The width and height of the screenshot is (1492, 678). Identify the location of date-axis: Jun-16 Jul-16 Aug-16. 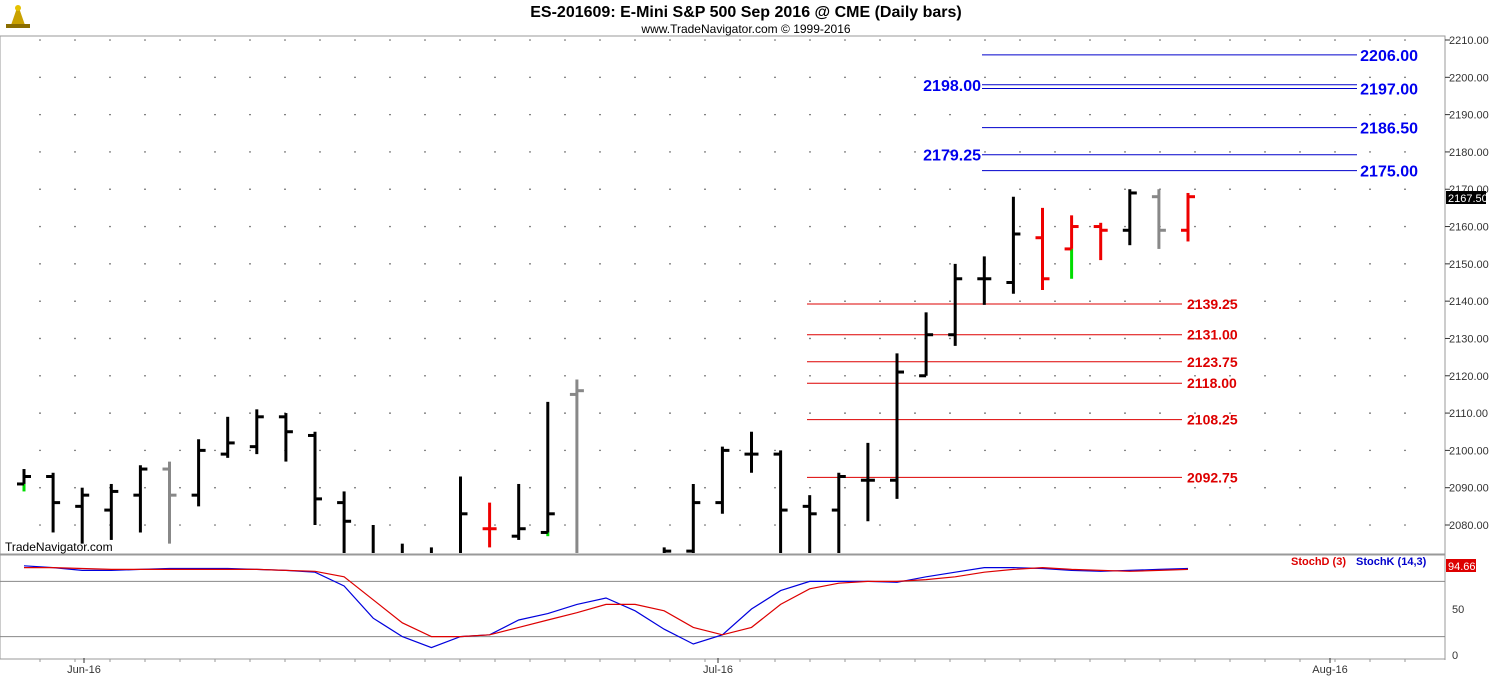
(722, 667).